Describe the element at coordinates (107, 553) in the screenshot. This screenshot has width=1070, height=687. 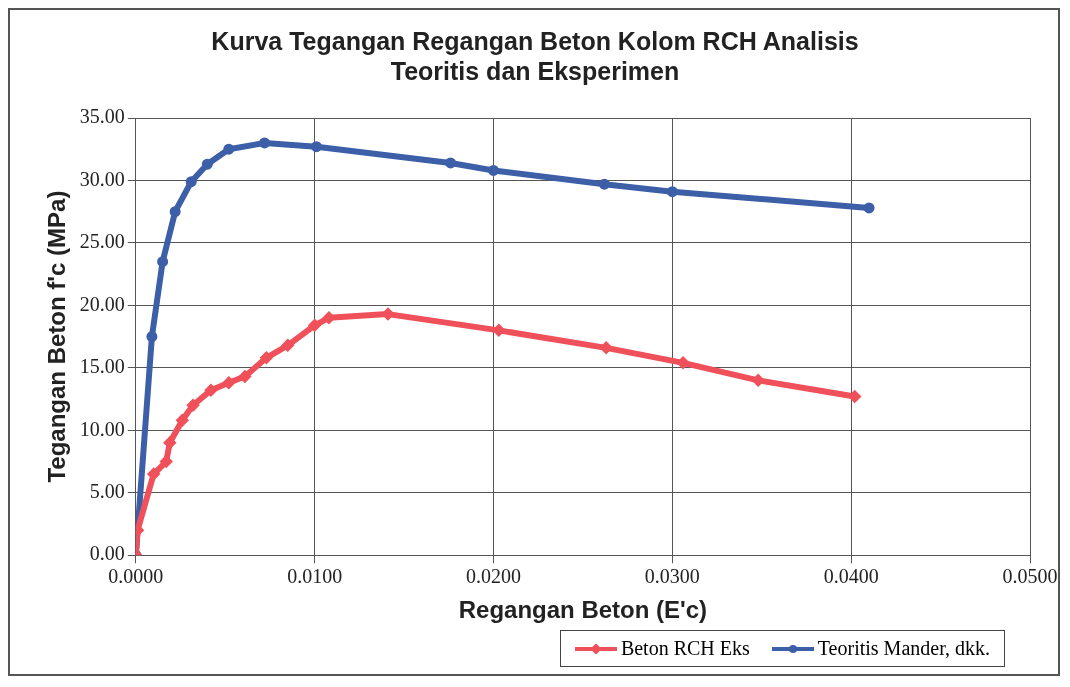
I see `y-tick-label: 0.00` at that location.